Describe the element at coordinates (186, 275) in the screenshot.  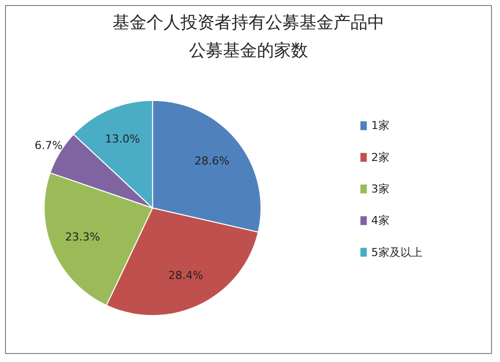
I see `data-label: 28.4%` at that location.